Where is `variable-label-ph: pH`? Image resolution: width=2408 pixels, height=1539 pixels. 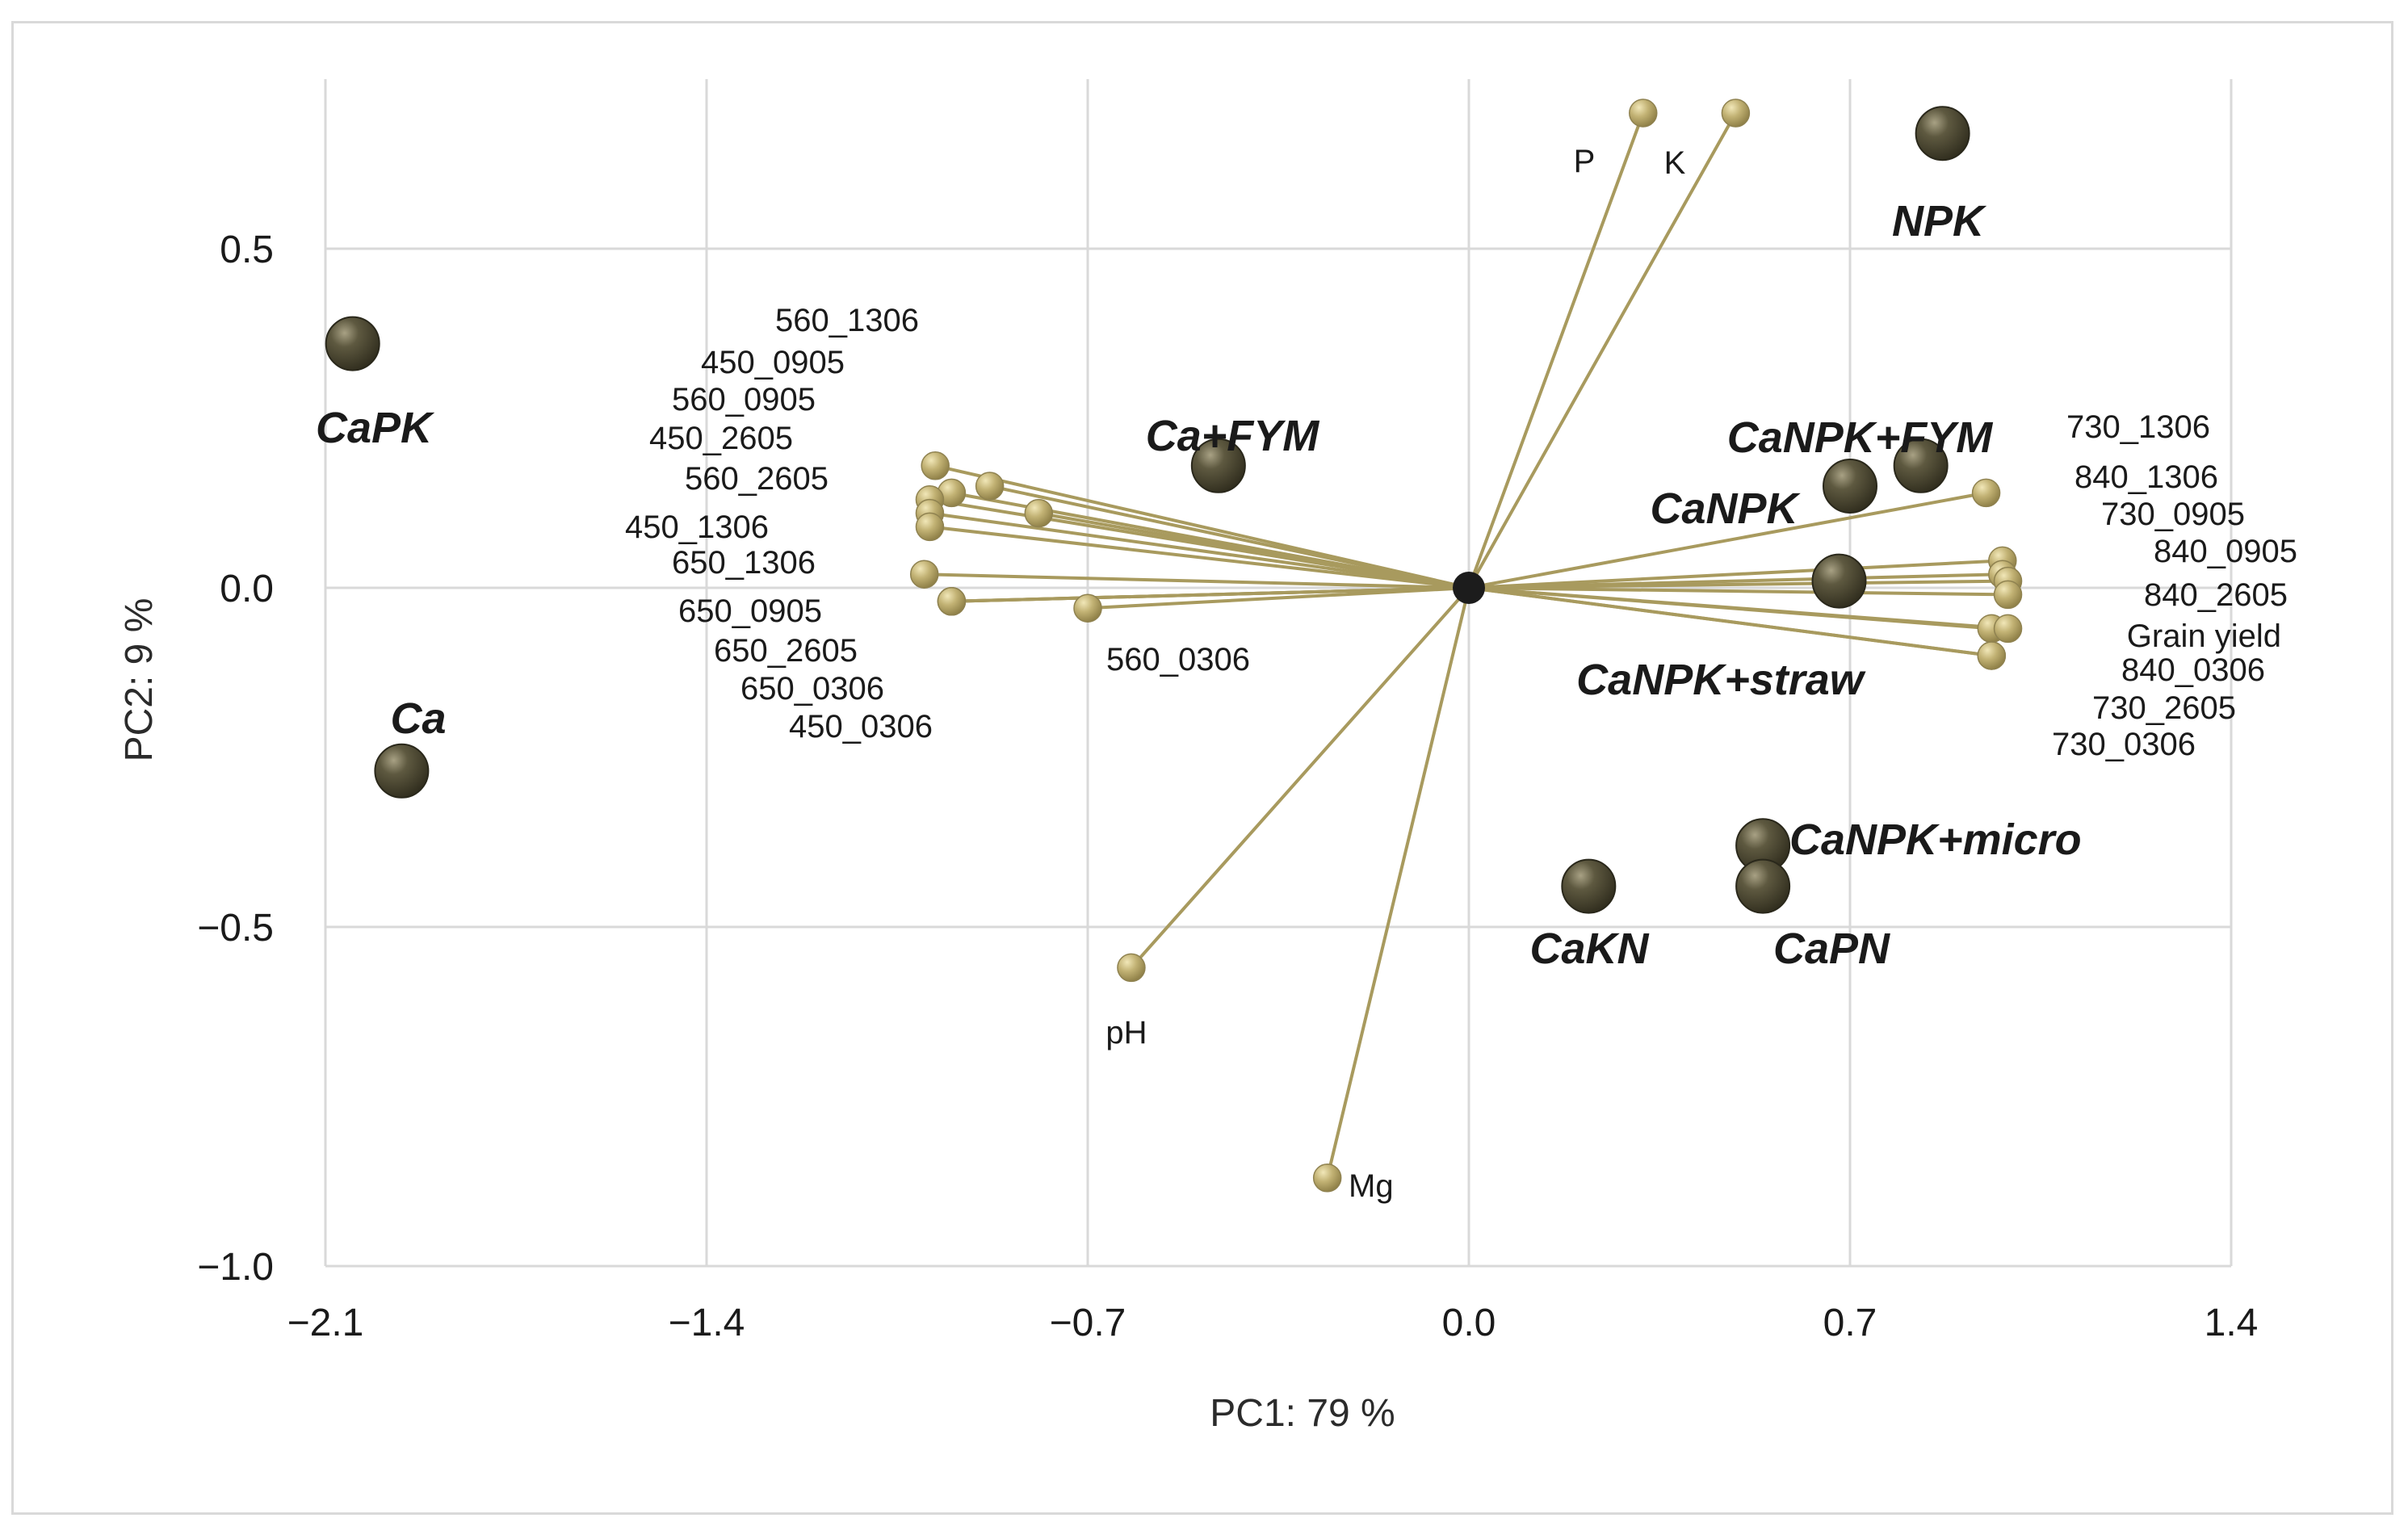 variable-label-ph: pH is located at coordinates (1126, 1032).